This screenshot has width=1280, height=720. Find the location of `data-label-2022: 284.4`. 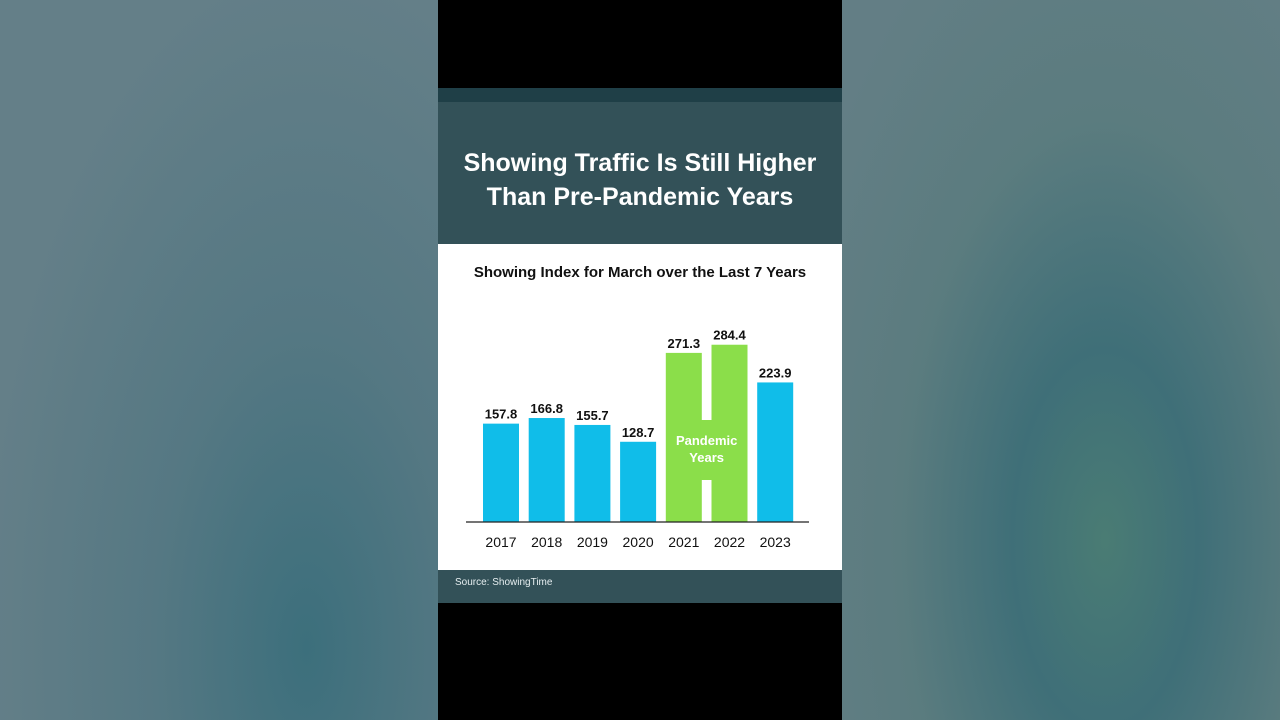

data-label-2022: 284.4 is located at coordinates (729, 335).